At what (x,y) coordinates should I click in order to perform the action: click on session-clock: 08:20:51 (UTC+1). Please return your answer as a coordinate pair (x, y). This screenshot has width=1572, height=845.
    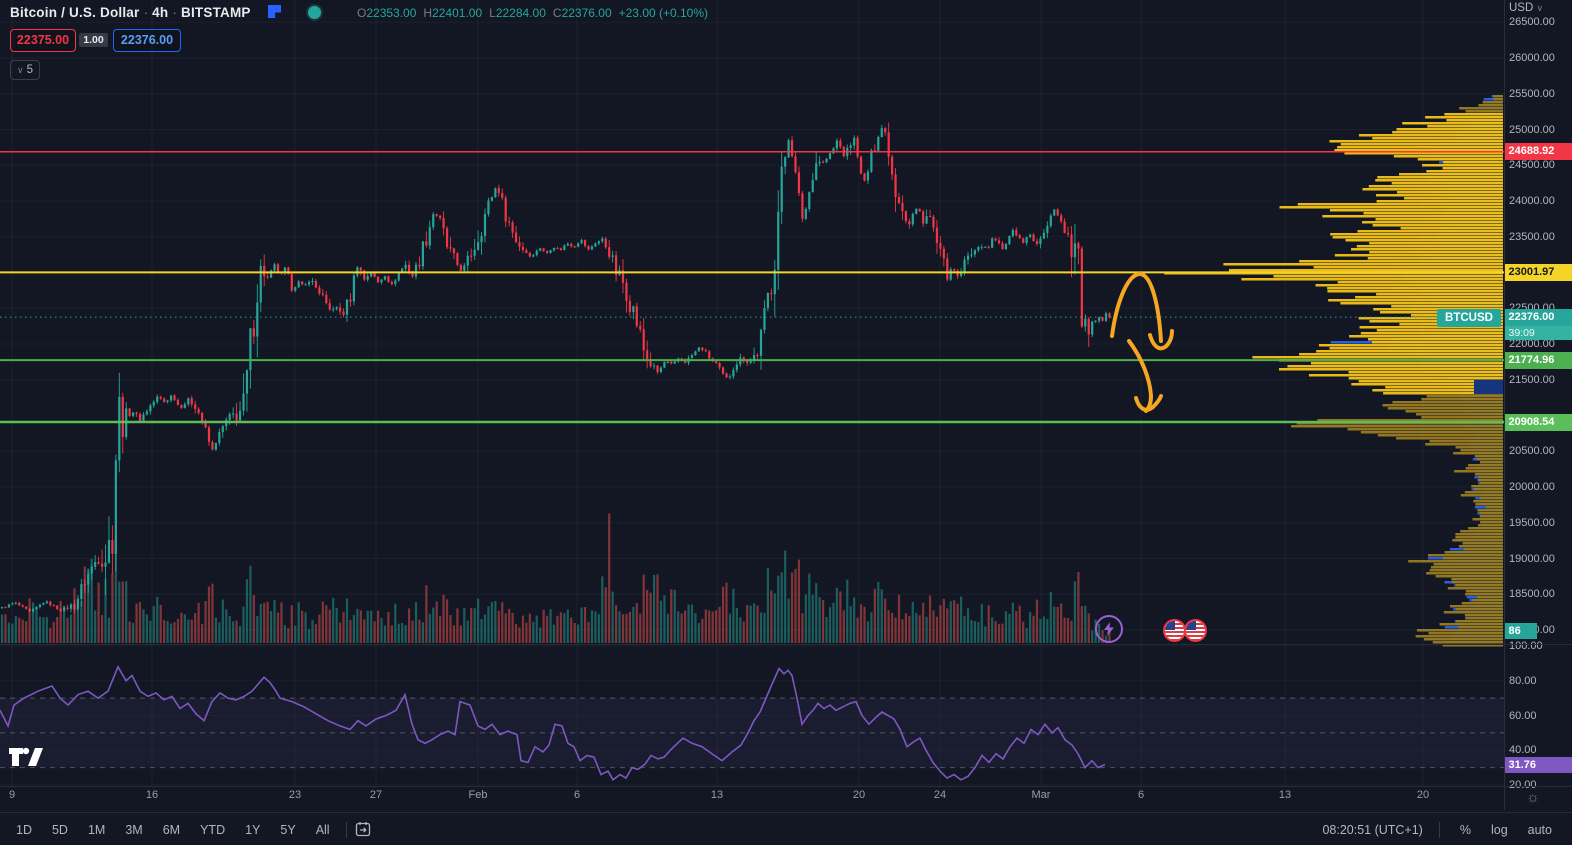
    Looking at the image, I should click on (1372, 829).